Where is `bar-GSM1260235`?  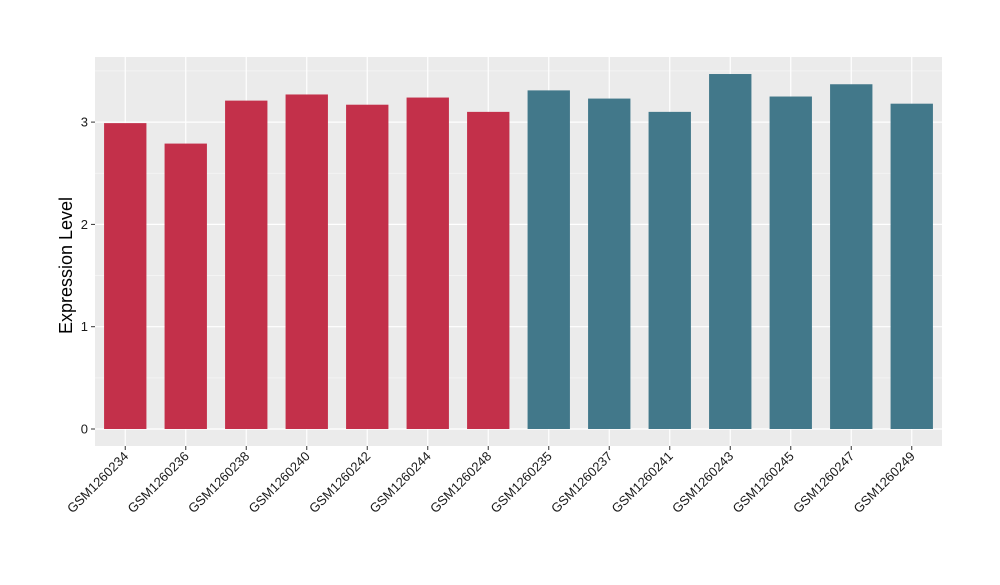 bar-GSM1260235 is located at coordinates (548, 260).